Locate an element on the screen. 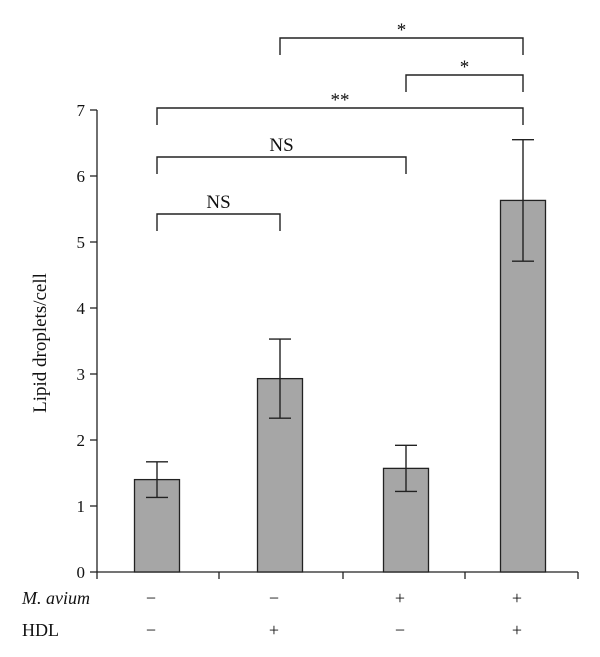 This screenshot has height=657, width=600. y-tick-label: 1 is located at coordinates (81, 506).